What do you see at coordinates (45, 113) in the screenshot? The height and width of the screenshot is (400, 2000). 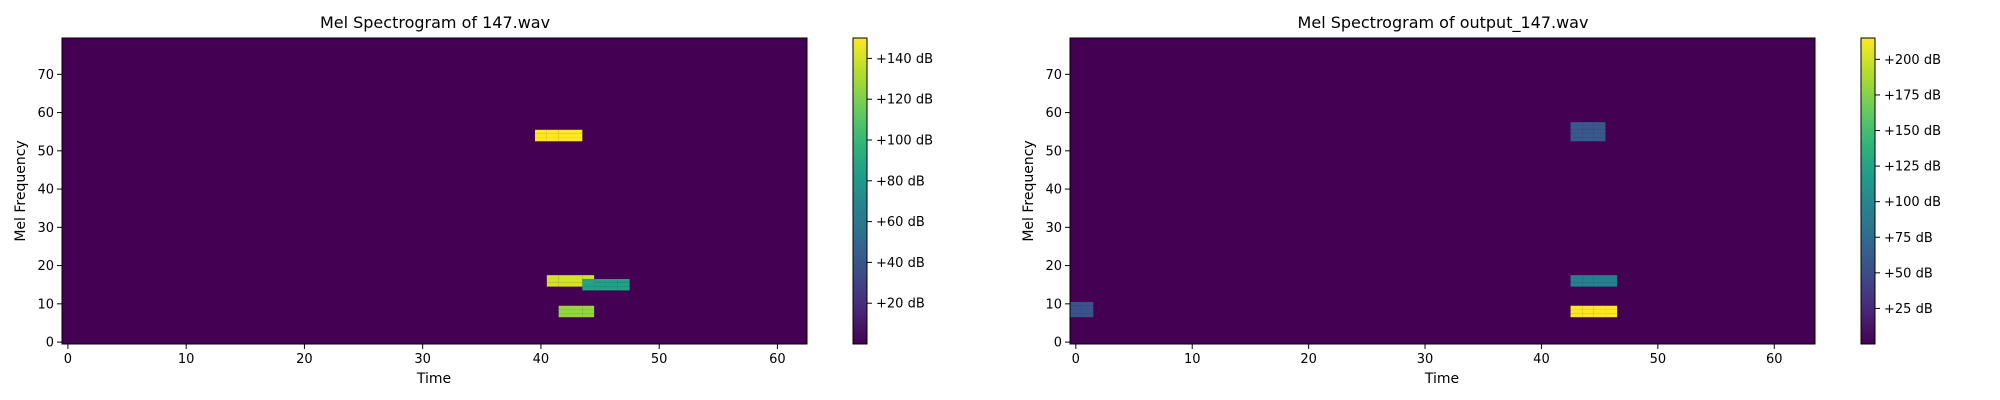 I see `y-tick-label: 60` at bounding box center [45, 113].